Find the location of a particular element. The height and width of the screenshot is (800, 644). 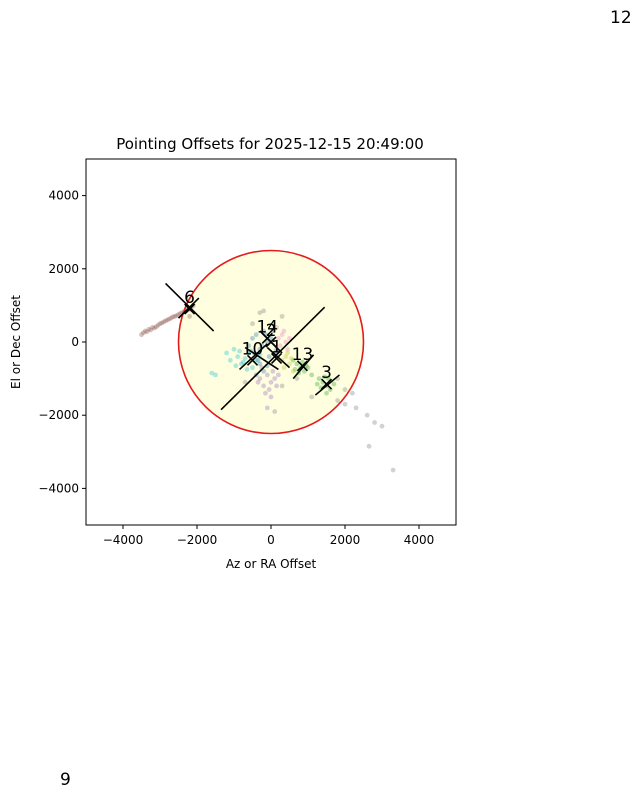

x-axis-label: Az or RA Offset is located at coordinates (271, 564).